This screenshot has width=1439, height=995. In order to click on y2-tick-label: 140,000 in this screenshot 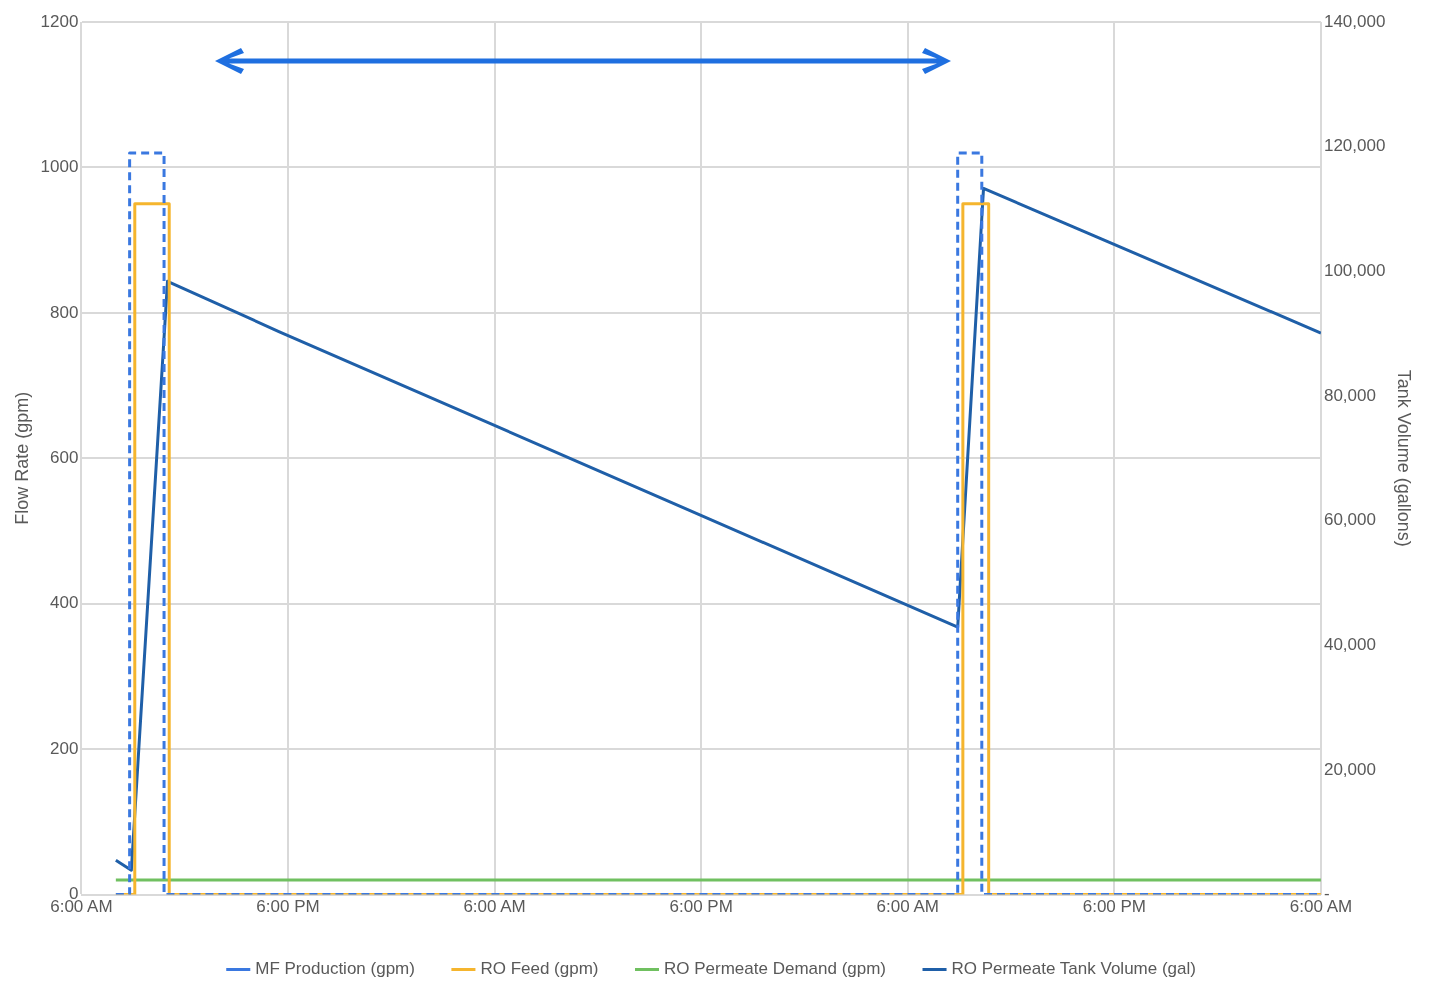, I will do `click(1354, 21)`.